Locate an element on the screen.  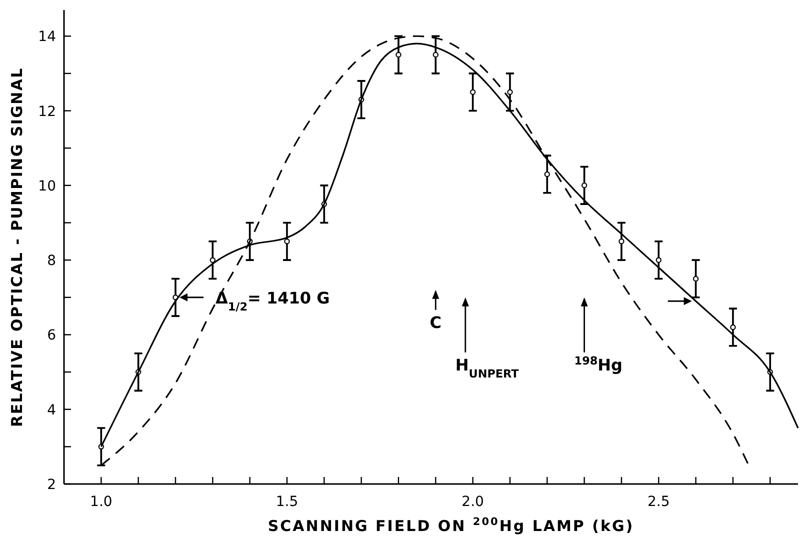
y-tick-label: 2 is located at coordinates (51, 485).